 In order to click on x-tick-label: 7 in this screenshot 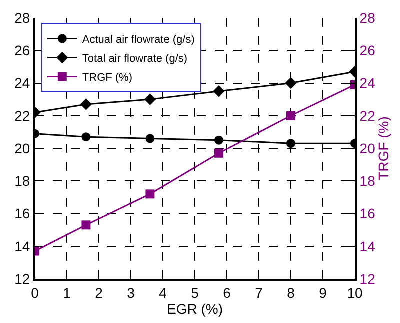, I will do `click(259, 292)`.